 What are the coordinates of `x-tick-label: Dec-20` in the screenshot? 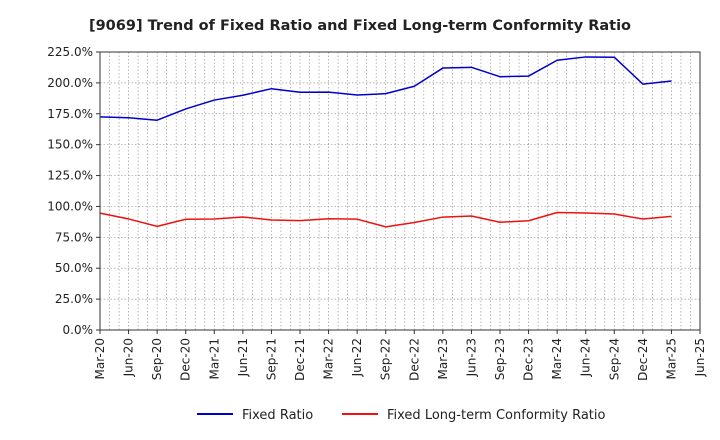 It's located at (186, 359).